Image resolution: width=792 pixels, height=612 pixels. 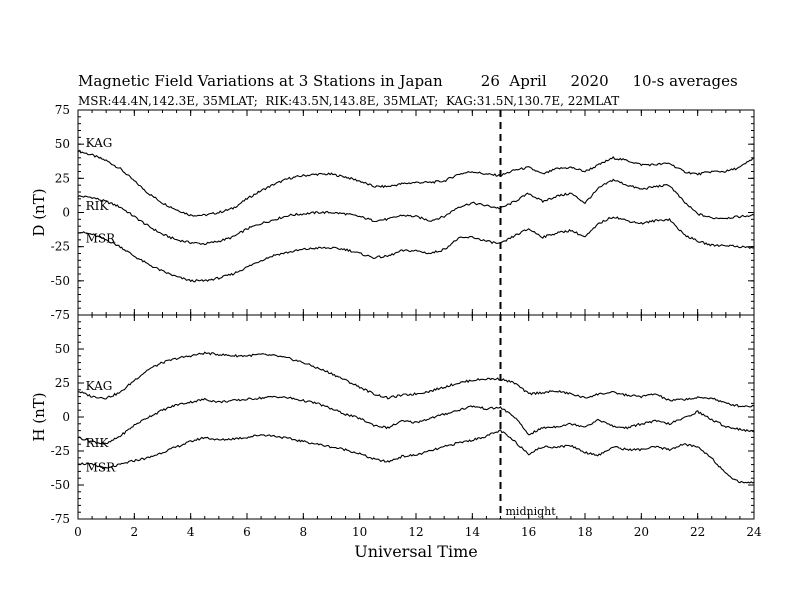 I want to click on top-series-rik-line, so click(x=416, y=212).